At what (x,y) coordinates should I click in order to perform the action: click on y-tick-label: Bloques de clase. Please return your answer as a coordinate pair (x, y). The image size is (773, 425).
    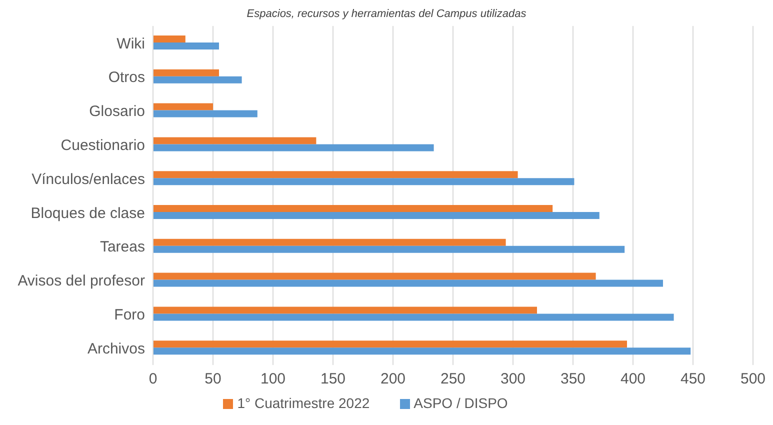
    Looking at the image, I should click on (87, 213).